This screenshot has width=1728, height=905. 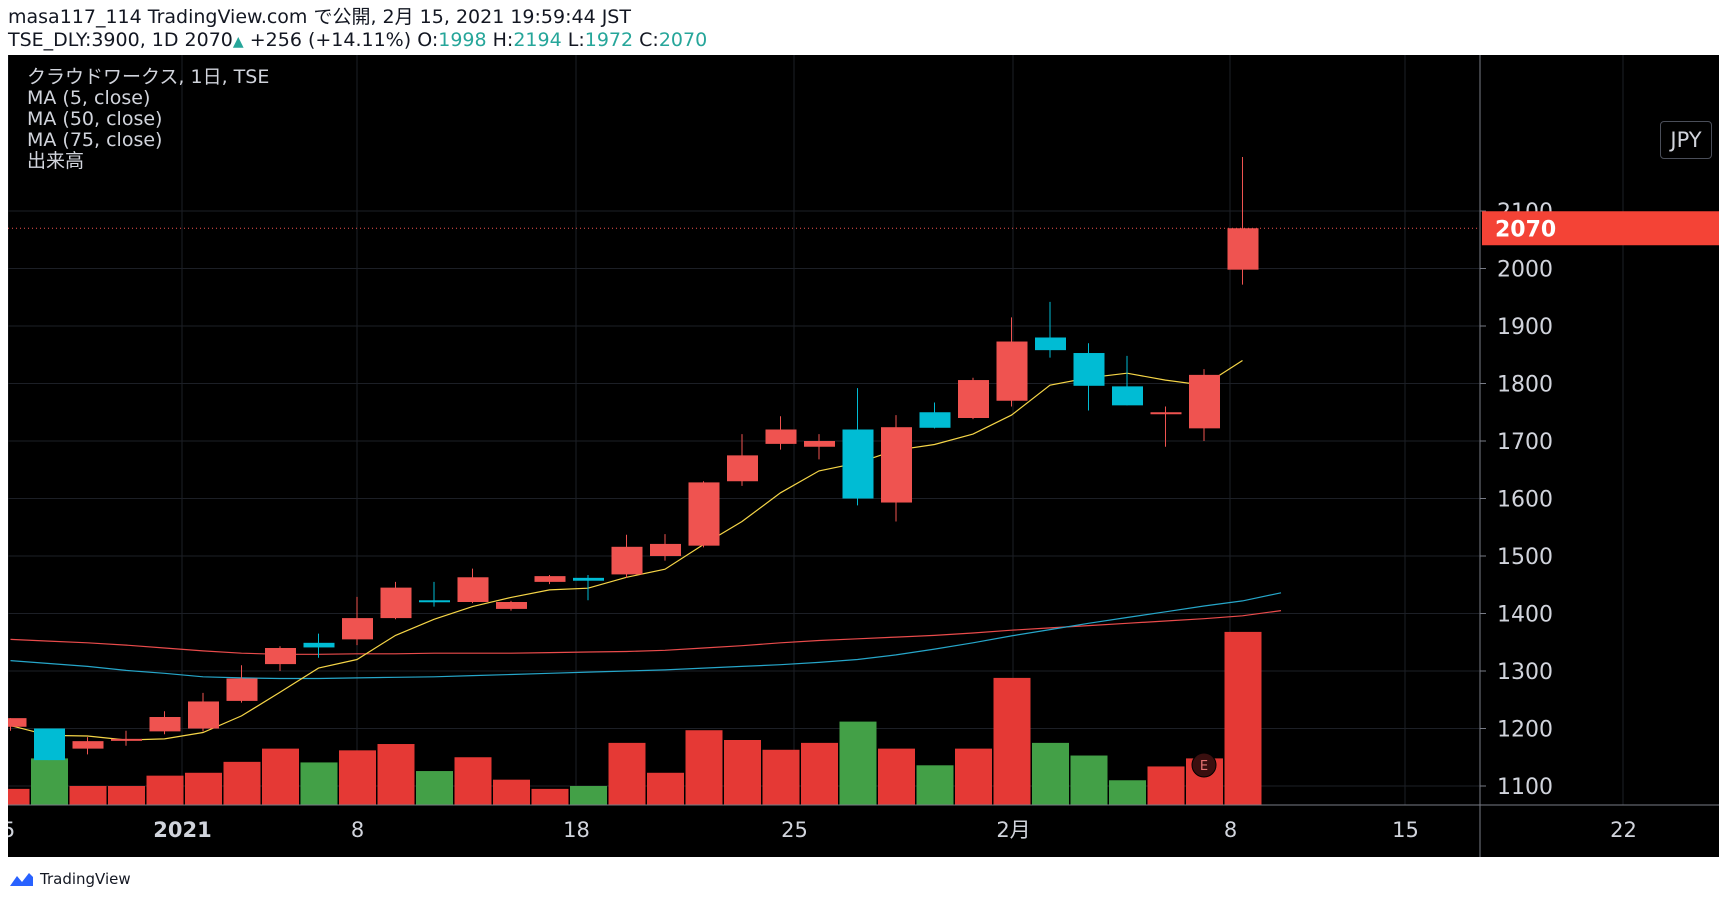 I want to click on last-price-label: 2070, so click(x=1525, y=229).